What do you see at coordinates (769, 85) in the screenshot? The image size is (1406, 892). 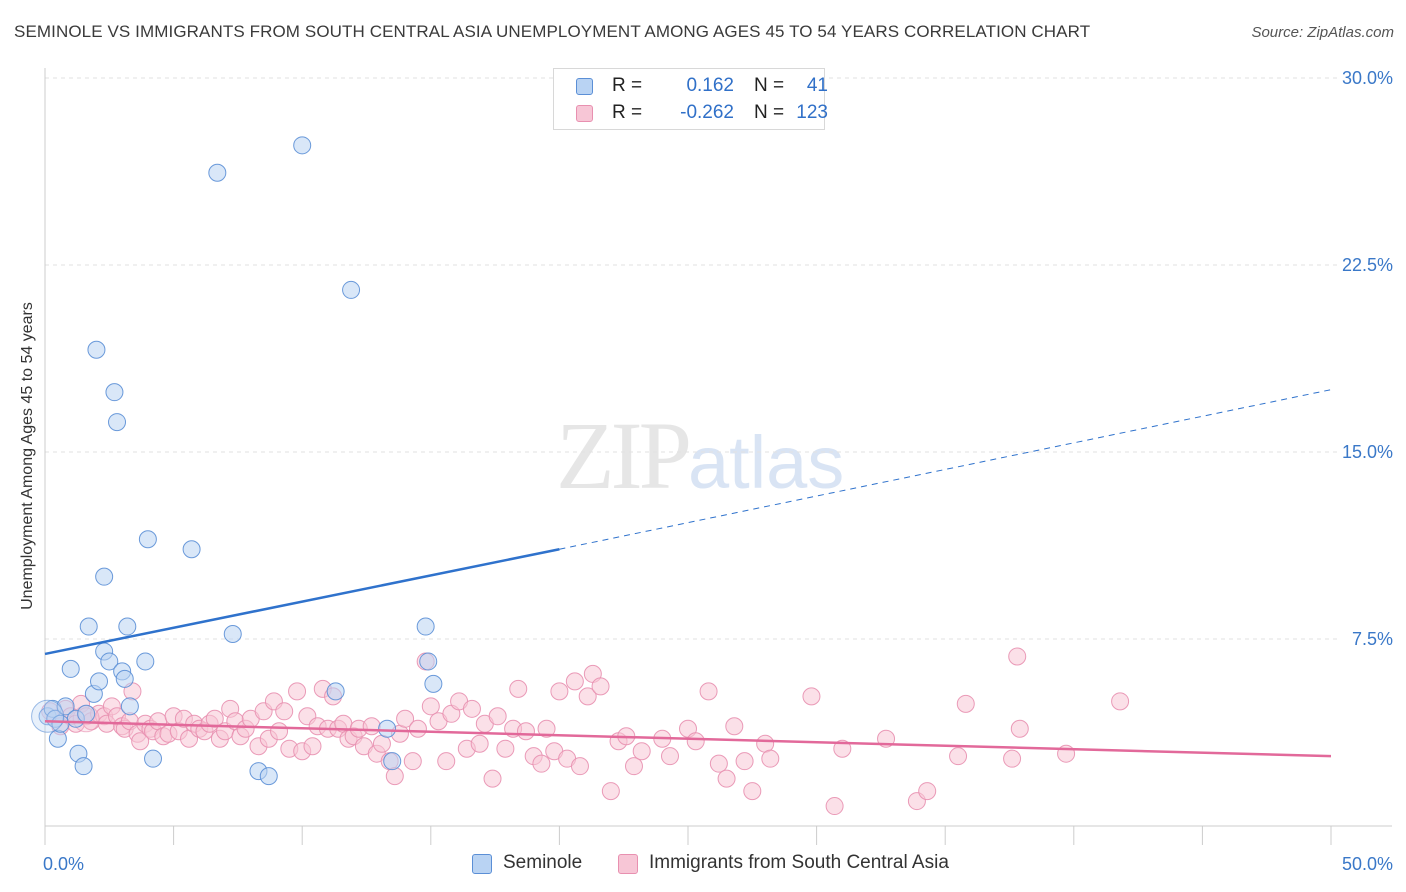 I see `legend-n-label: N =` at bounding box center [769, 85].